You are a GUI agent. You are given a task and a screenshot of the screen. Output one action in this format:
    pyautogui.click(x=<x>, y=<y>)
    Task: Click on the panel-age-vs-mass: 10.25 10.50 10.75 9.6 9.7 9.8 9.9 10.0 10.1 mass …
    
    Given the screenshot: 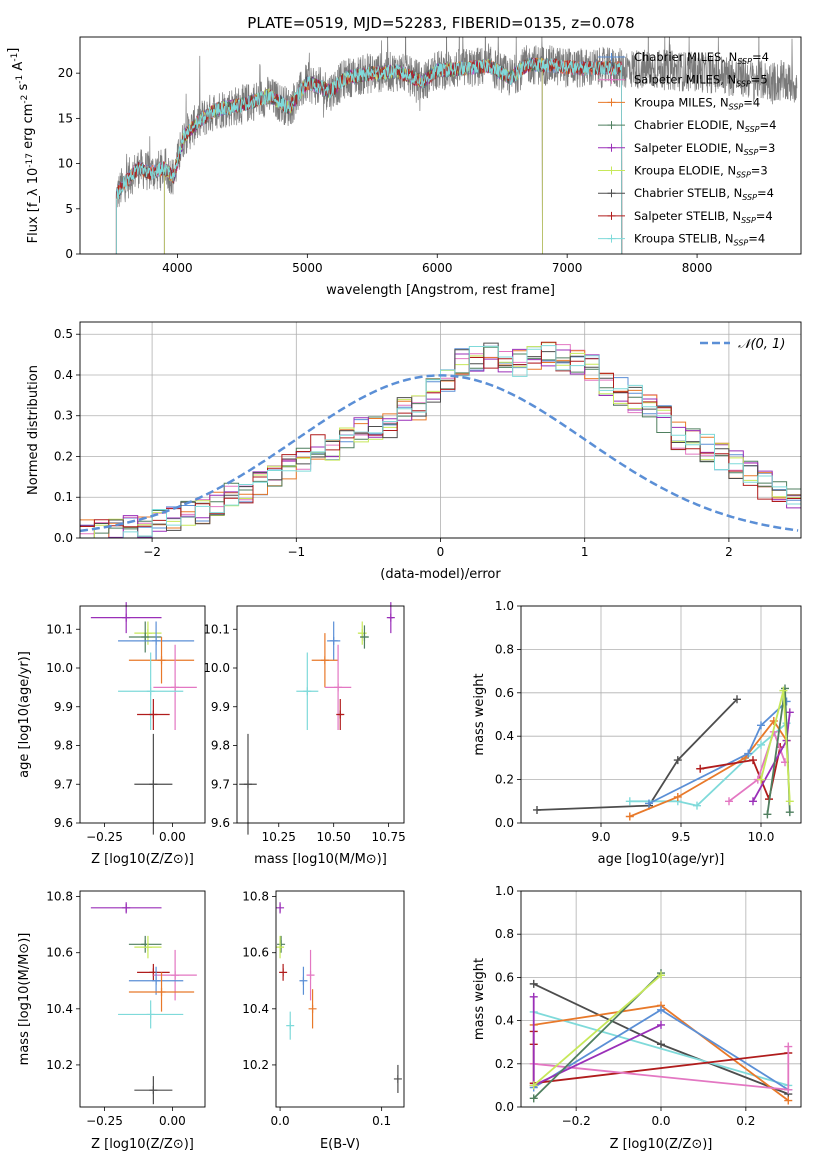 What is the action you would take?
    pyautogui.click(x=304, y=734)
    